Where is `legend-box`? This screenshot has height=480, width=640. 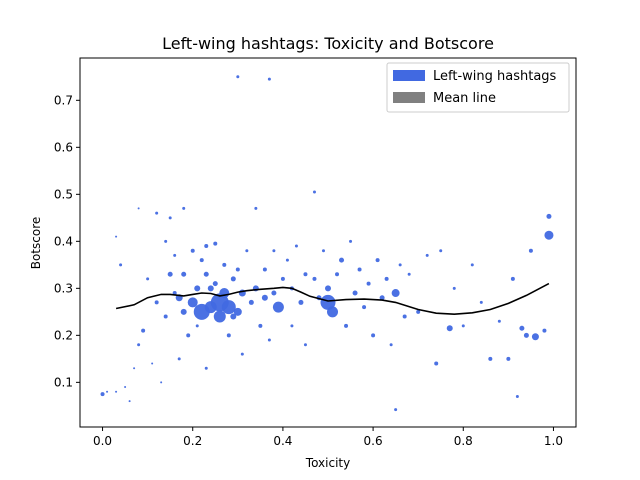
legend-box is located at coordinates (478, 87).